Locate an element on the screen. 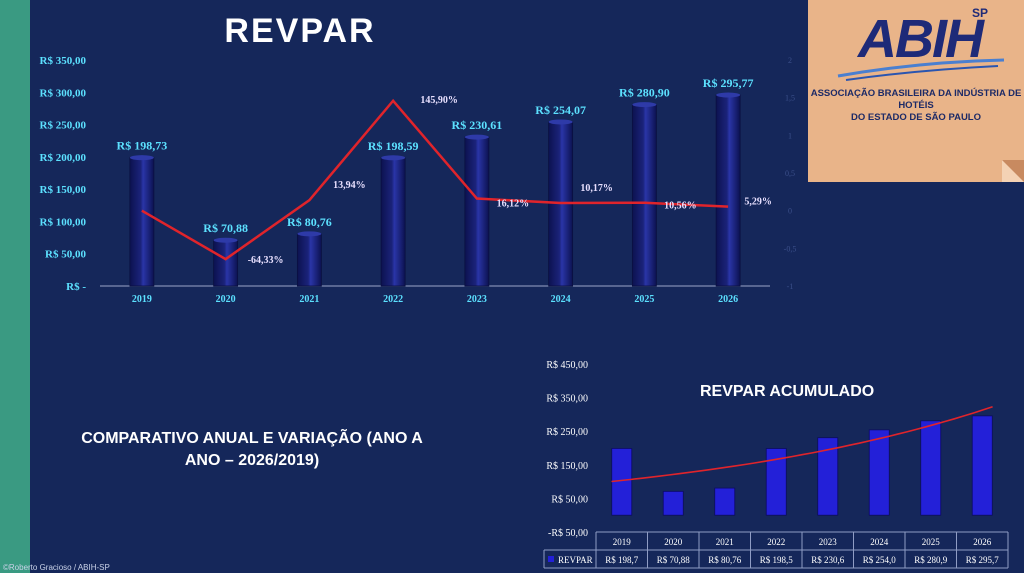 The height and width of the screenshot is (573, 1024). x-tick-label: 2026 is located at coordinates (728, 299).